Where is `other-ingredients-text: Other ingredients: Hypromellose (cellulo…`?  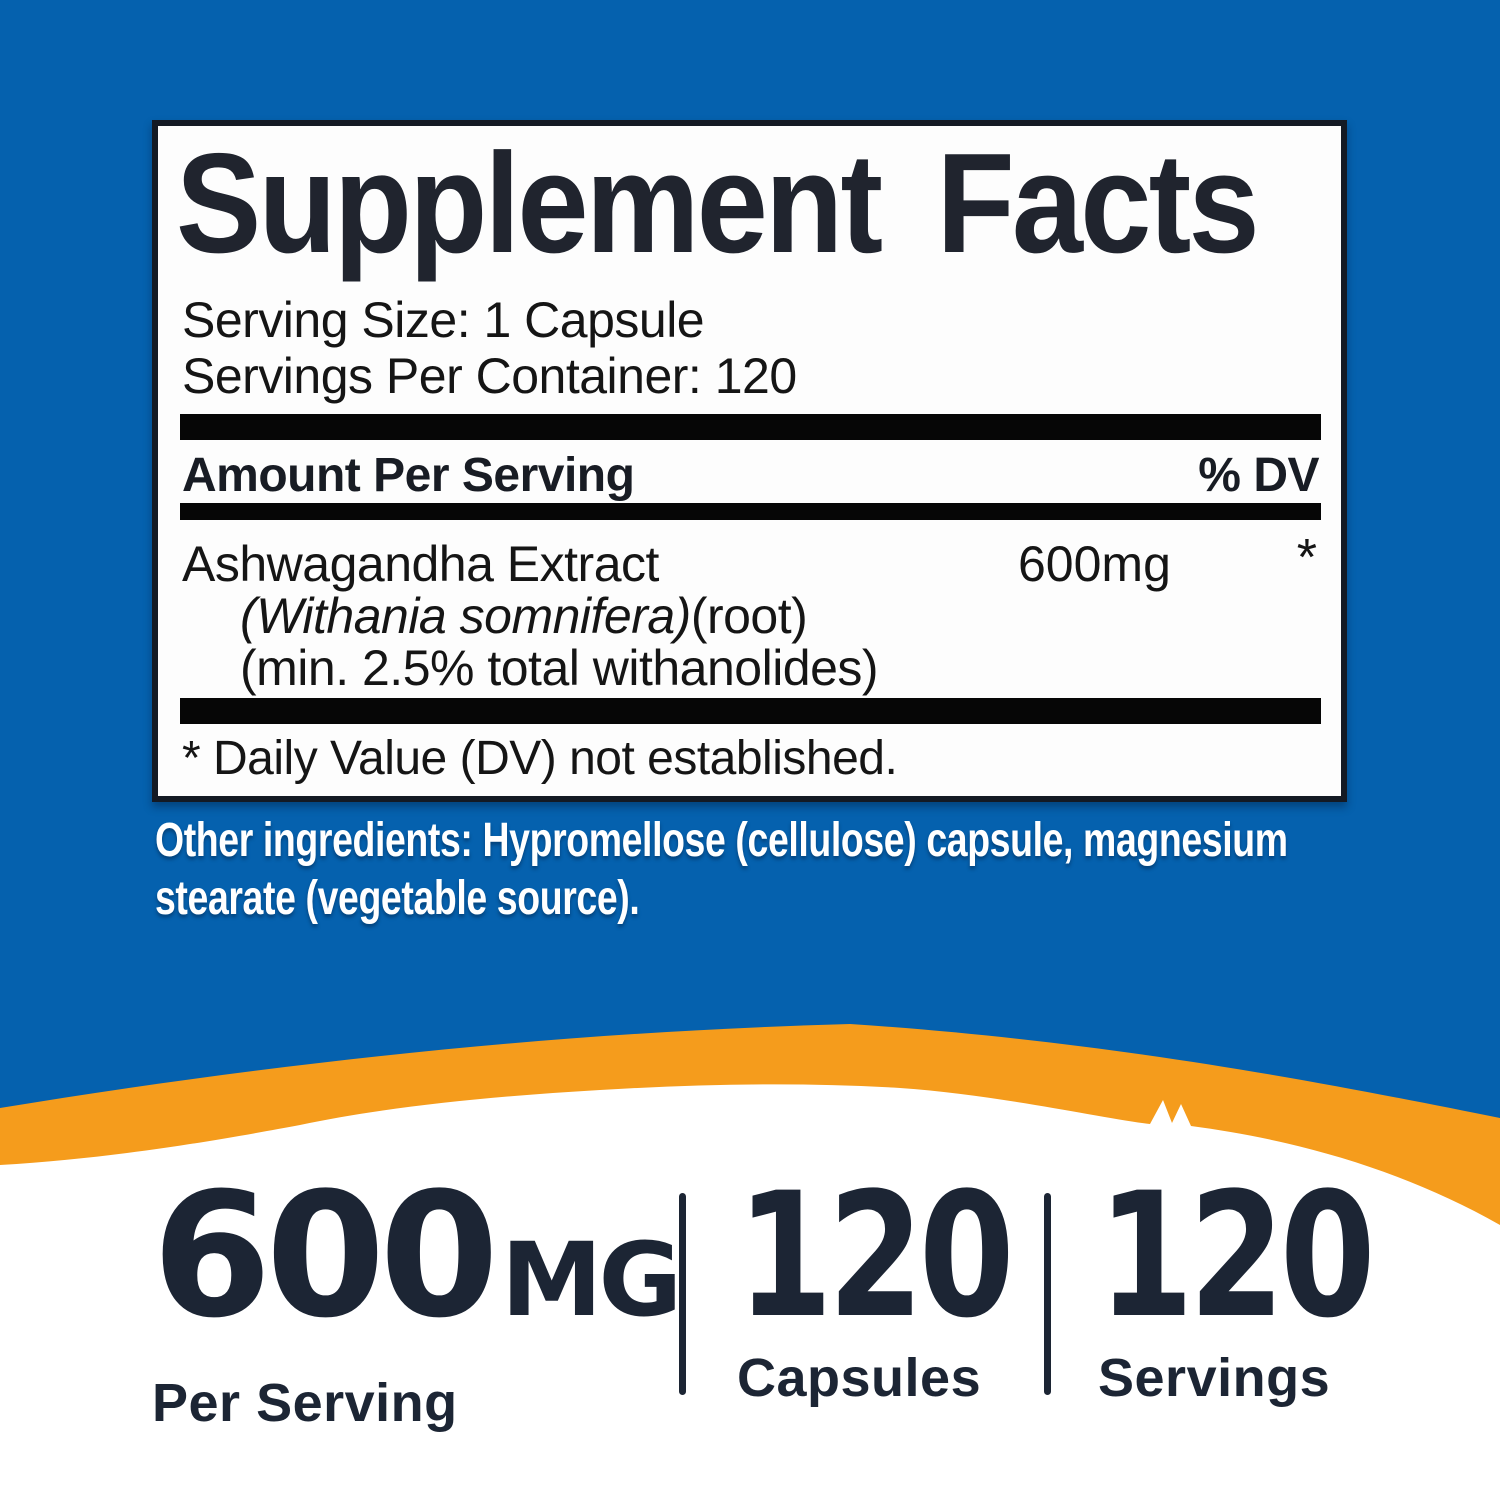
other-ingredients-text: Other ingredients: Hypromellose (cellulo… is located at coordinates (779, 870).